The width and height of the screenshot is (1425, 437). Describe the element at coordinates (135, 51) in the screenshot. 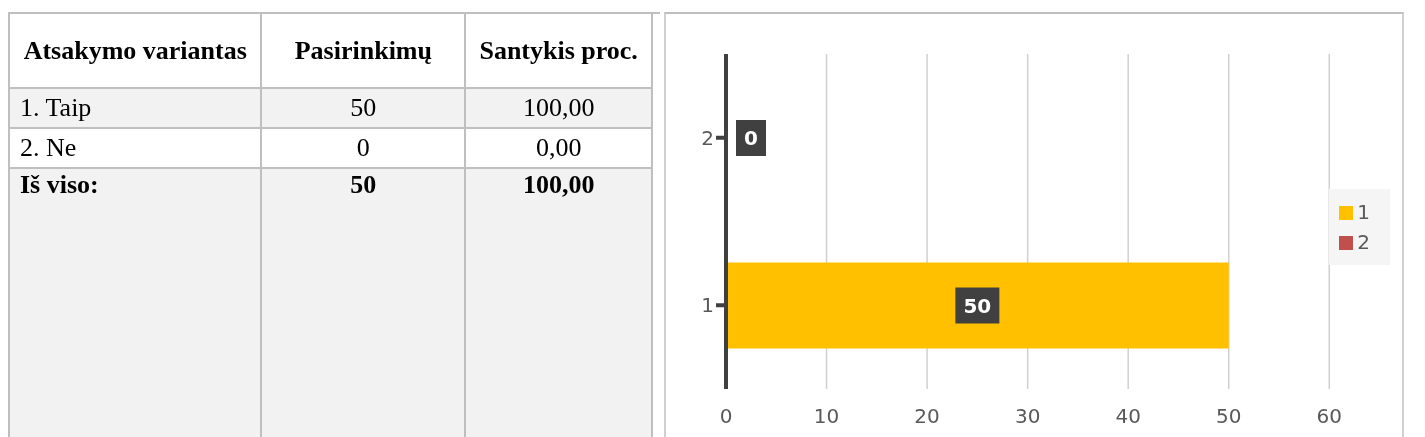

I see `text: Atsakymo variantas` at that location.